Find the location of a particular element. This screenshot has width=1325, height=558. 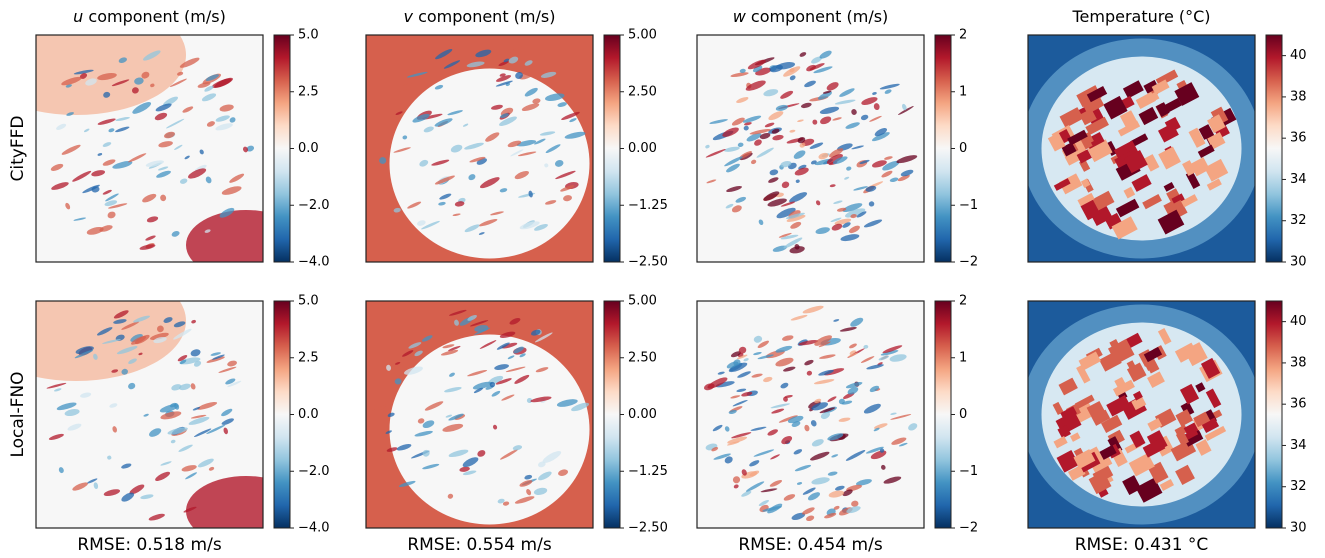

colorbar-tick-label: 0 is located at coordinates (963, 414).